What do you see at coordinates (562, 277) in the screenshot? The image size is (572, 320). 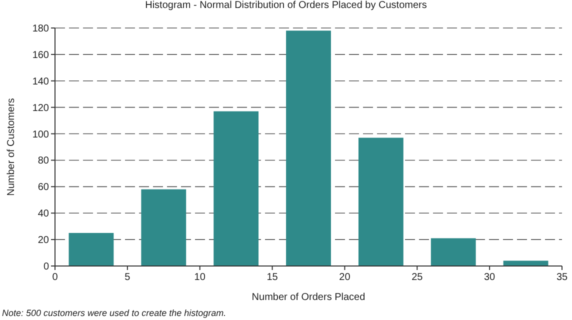 I see `x-tick-label: 35` at bounding box center [562, 277].